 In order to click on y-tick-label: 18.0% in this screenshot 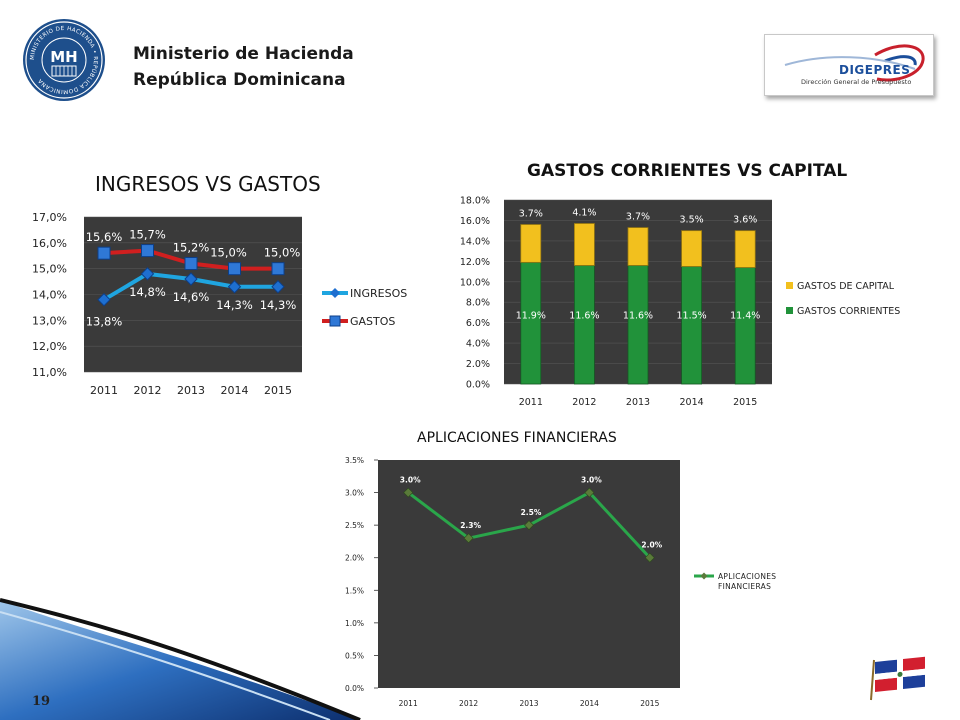, I will do `click(475, 201)`.